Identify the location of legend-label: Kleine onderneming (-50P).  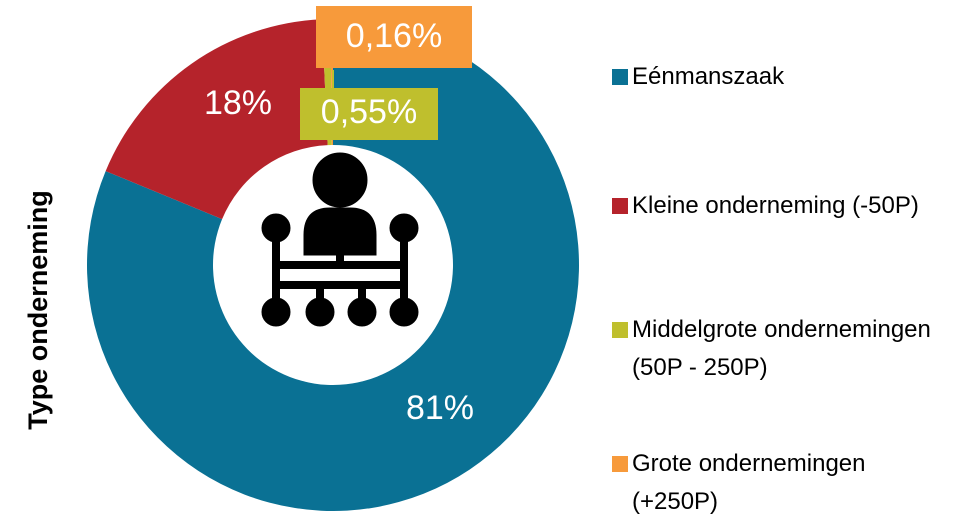
(775, 205).